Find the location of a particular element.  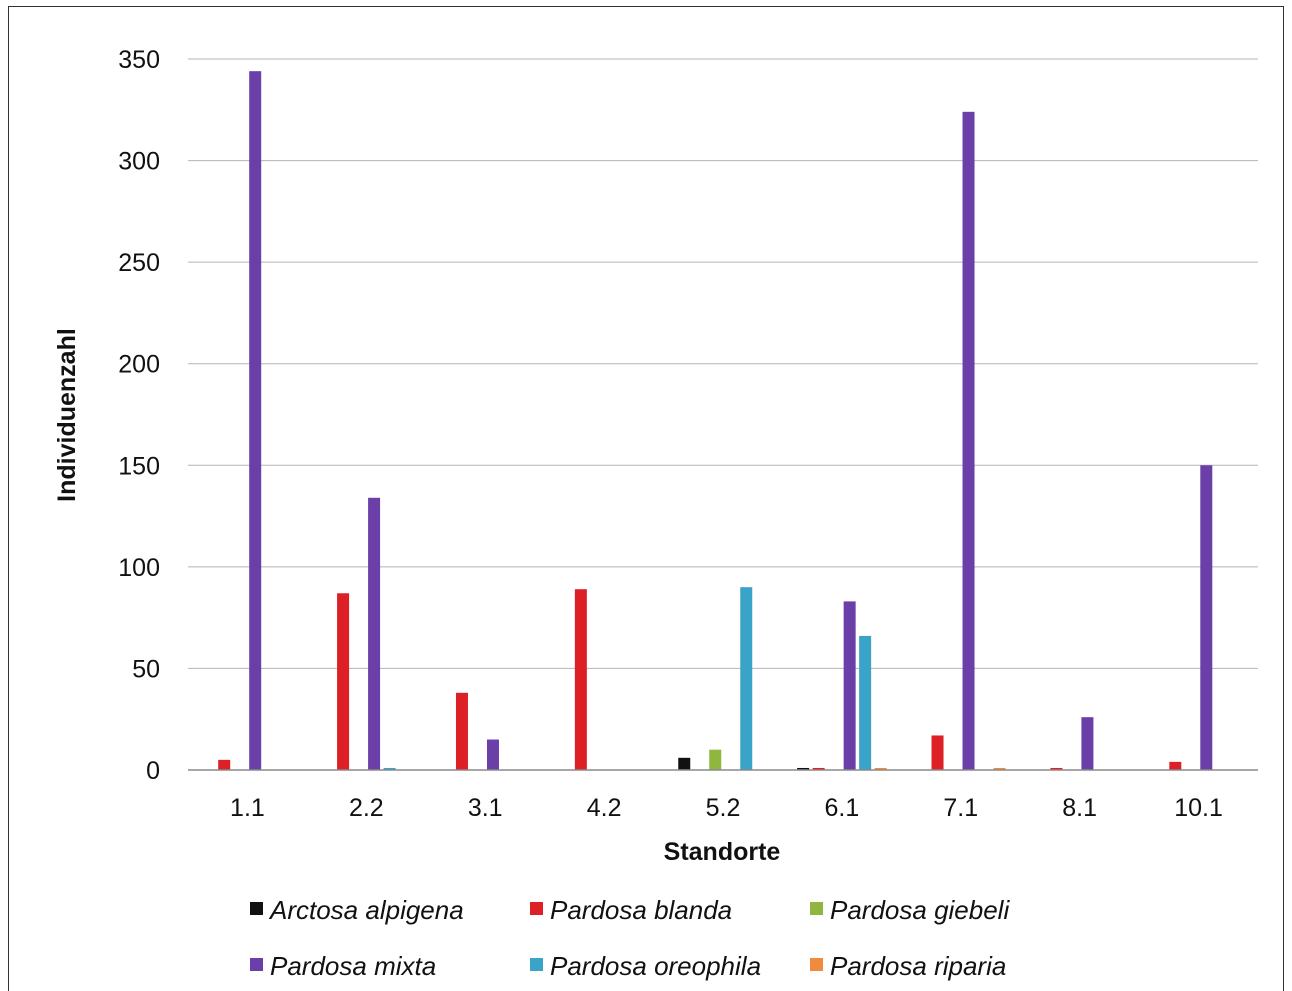

x-tick-label: 2.2 is located at coordinates (366, 808).